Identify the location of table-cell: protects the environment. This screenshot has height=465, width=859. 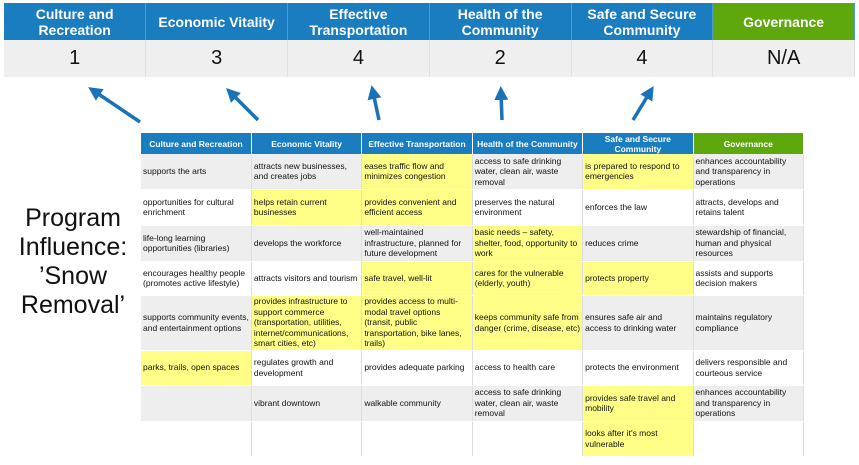
(638, 368).